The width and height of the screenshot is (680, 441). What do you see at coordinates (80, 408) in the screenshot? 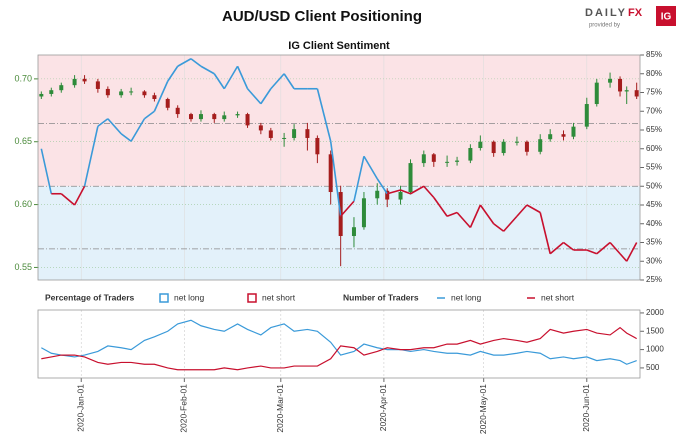
I see `x-tick-label: 2020-Jan-01` at bounding box center [80, 408].